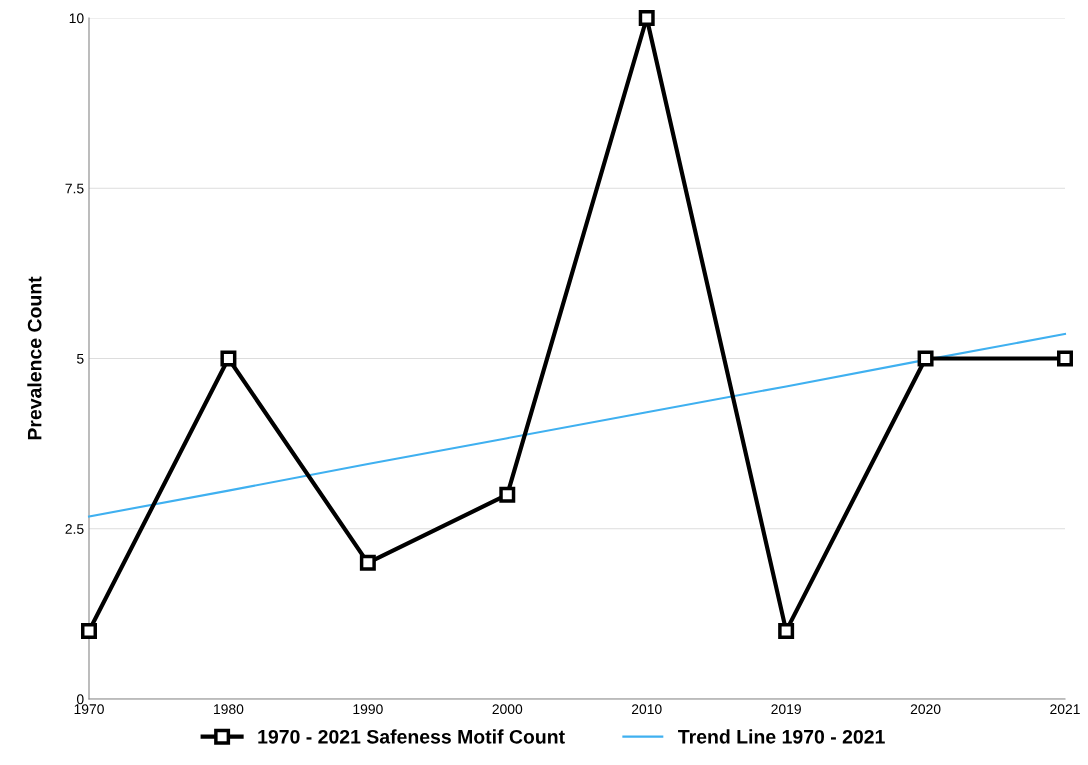 This screenshot has width=1088, height=765. What do you see at coordinates (507, 709) in the screenshot?
I see `x-tick-label: 2000` at bounding box center [507, 709].